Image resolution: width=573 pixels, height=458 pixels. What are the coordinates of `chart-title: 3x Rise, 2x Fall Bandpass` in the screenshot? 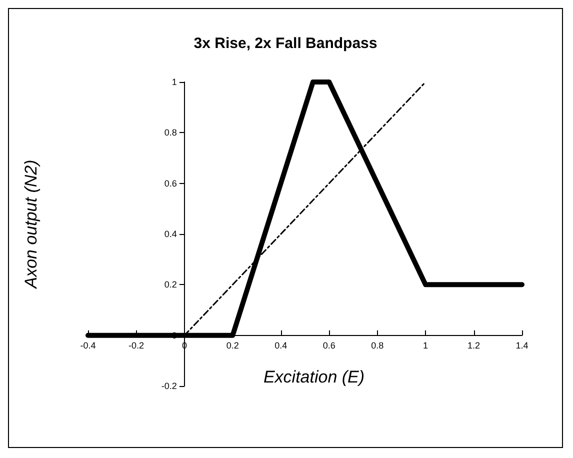 It's located at (286, 43).